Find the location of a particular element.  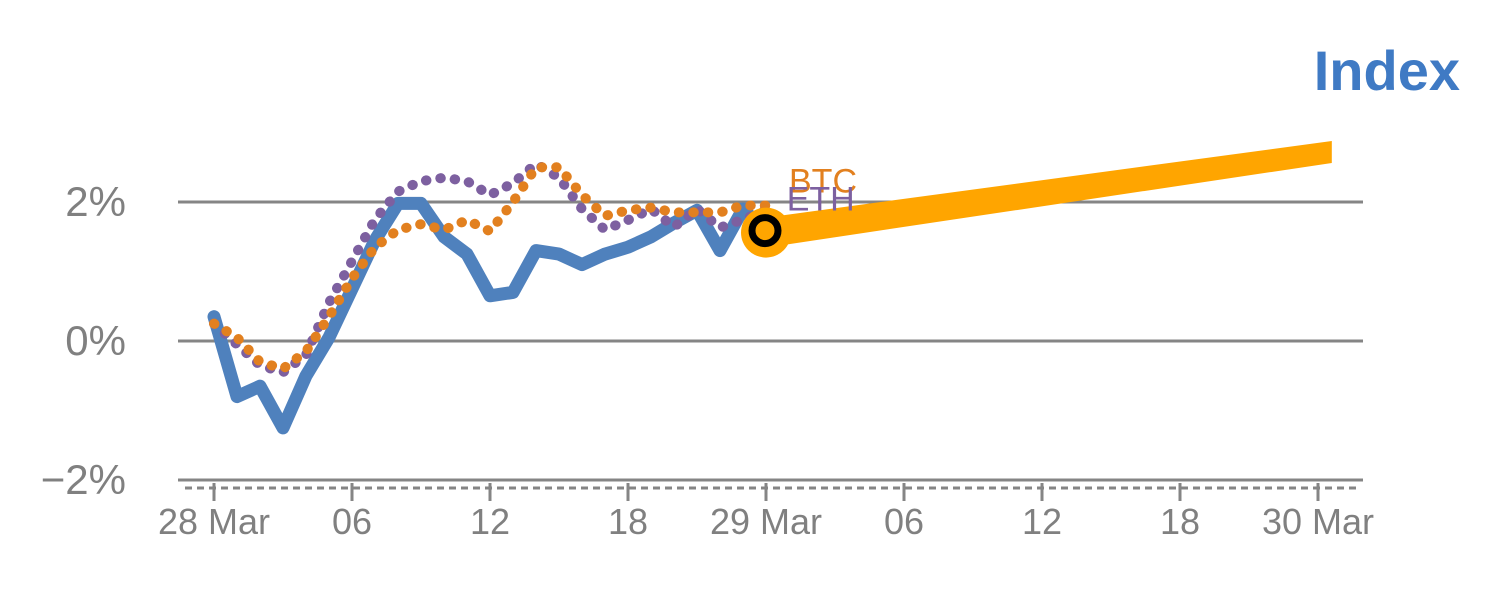

x-tick-label: 28 Mar is located at coordinates (214, 521).